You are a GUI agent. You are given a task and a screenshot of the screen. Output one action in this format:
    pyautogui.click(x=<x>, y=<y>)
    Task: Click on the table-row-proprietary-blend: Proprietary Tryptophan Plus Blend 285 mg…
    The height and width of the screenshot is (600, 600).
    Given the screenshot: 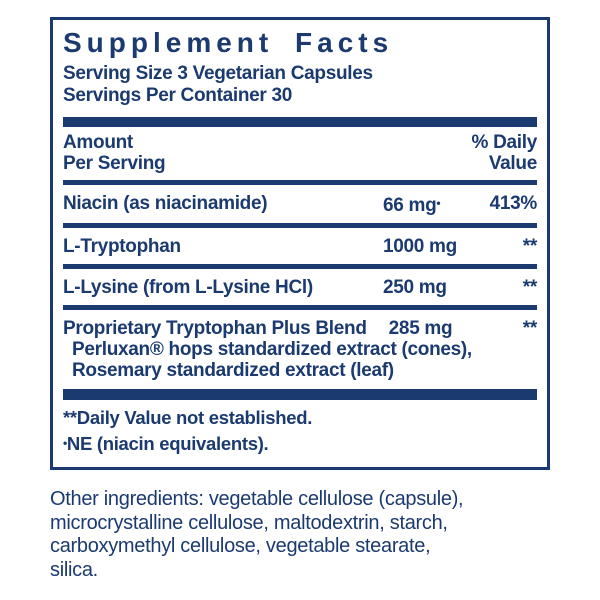 What is the action you would take?
    pyautogui.click(x=300, y=349)
    